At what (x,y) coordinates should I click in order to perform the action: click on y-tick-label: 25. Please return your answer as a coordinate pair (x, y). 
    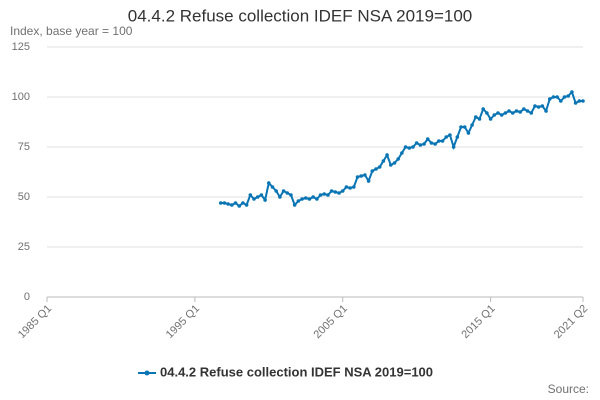
    Looking at the image, I should click on (24, 247).